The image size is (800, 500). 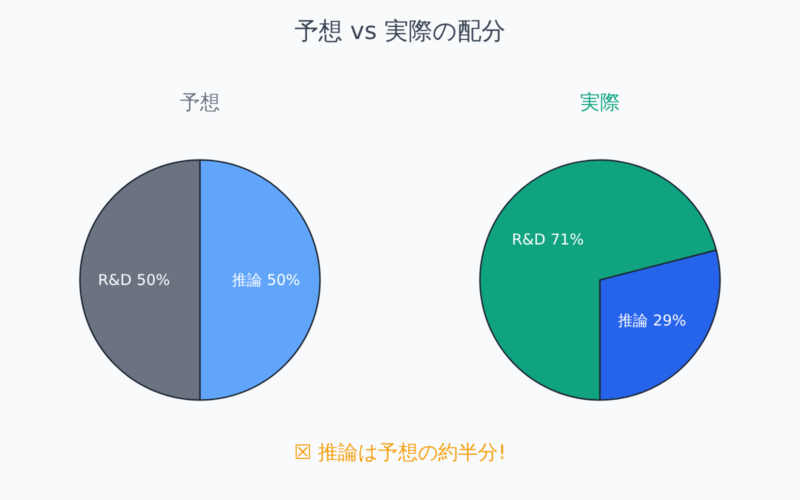 What do you see at coordinates (200, 102) in the screenshot?
I see `subtitle: 予想` at bounding box center [200, 102].